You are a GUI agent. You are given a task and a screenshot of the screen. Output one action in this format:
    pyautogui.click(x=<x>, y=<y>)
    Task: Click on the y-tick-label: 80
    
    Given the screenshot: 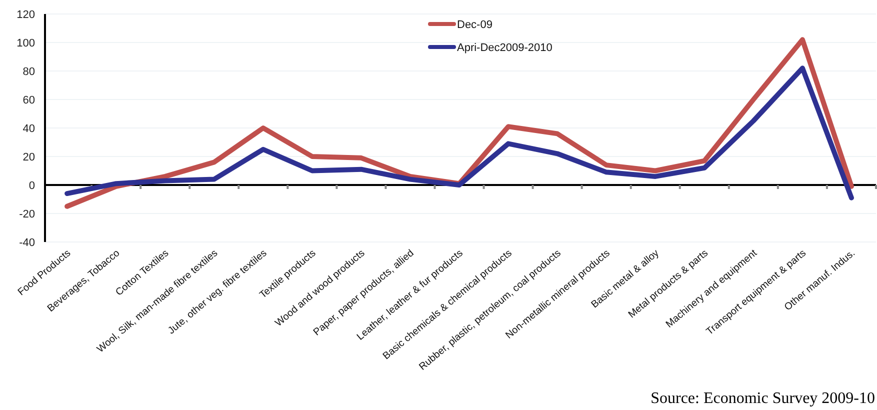 What is the action you would take?
    pyautogui.click(x=28, y=72)
    